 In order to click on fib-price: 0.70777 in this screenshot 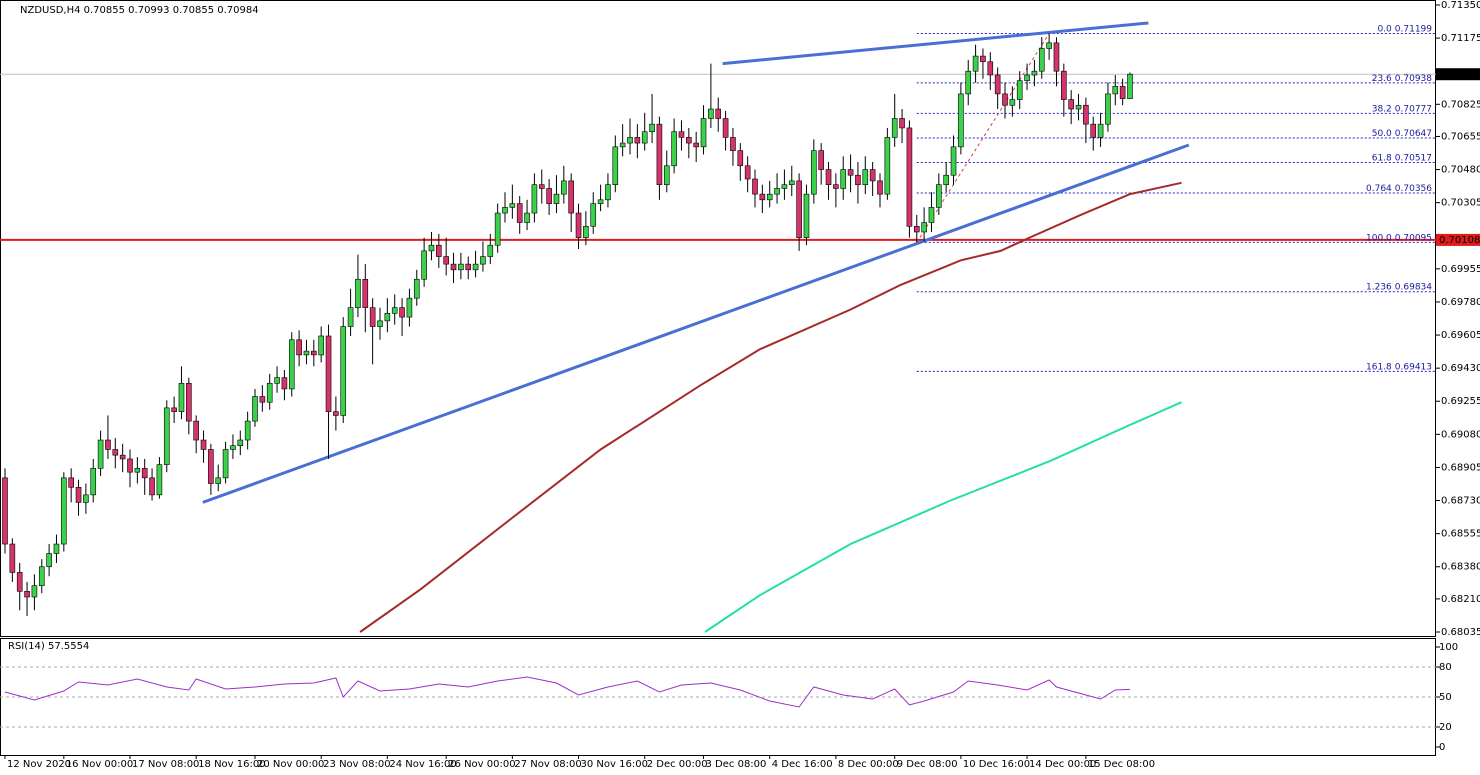, I will do `click(1413, 109)`.